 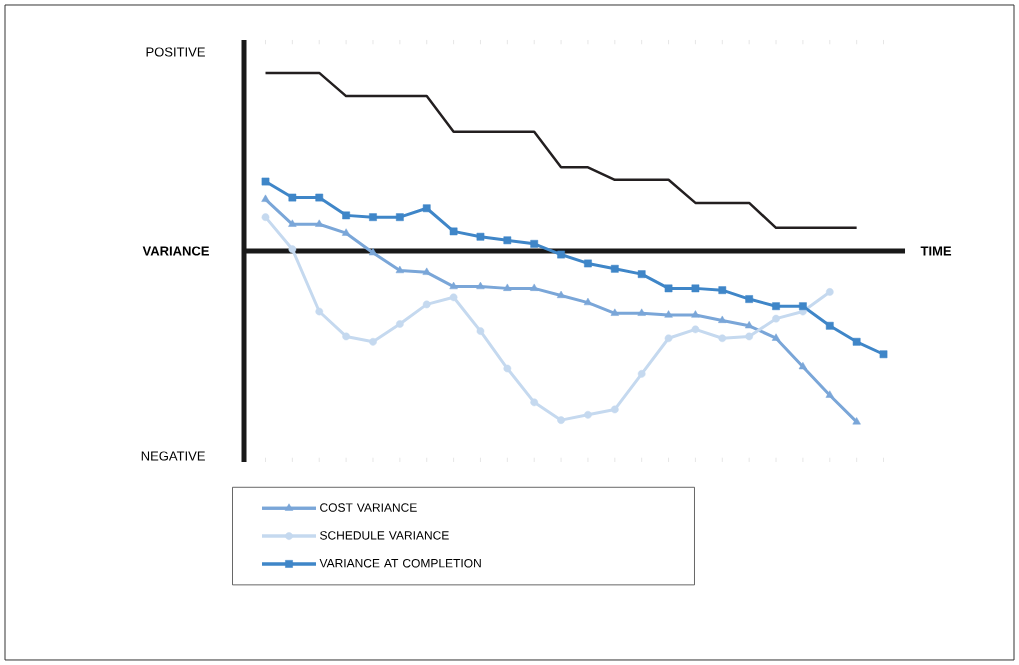 What do you see at coordinates (400, 563) in the screenshot?
I see `legend-label: VARIANCE AT COMPLETION` at bounding box center [400, 563].